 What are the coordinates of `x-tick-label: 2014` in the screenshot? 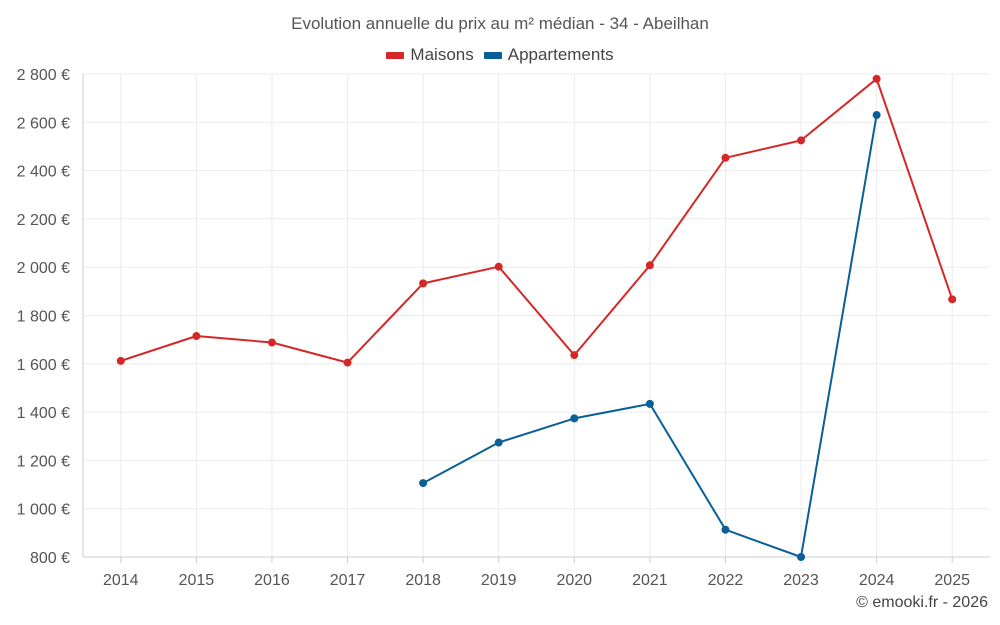 It's located at (121, 580).